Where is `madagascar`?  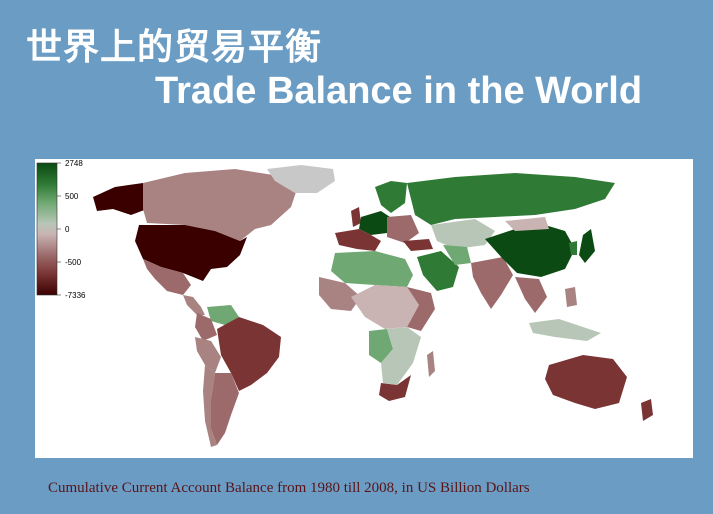 madagascar is located at coordinates (431, 364).